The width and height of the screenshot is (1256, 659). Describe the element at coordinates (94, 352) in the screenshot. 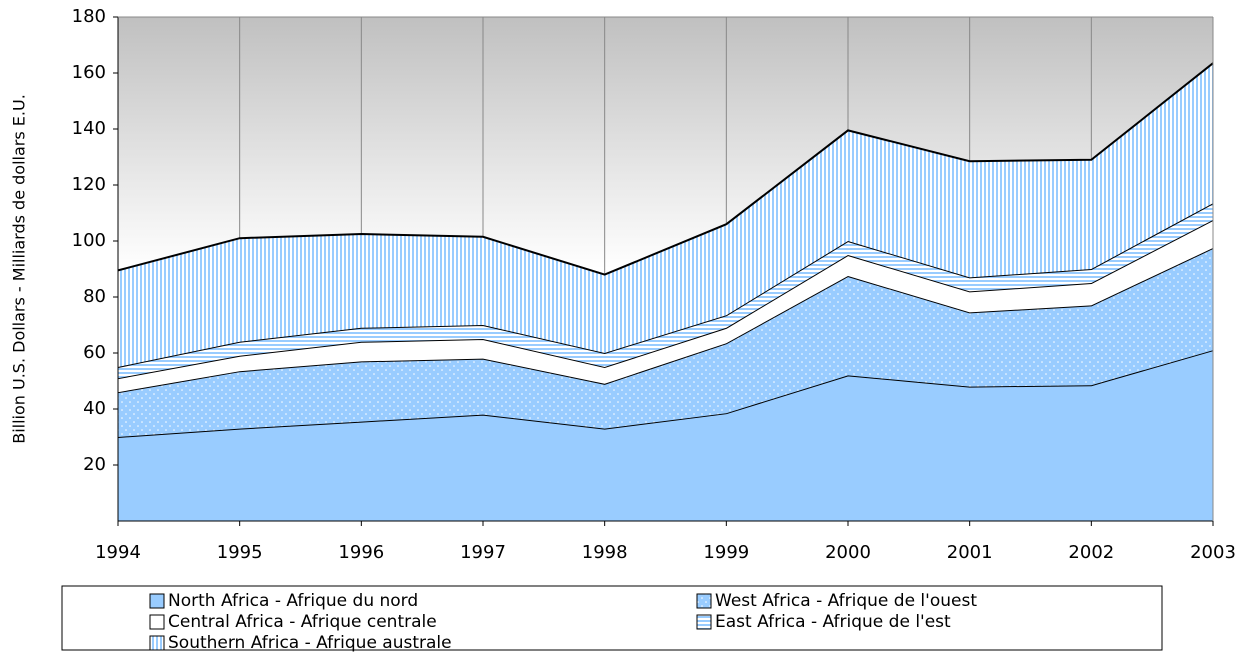

I see `y-tick-label: 60` at that location.